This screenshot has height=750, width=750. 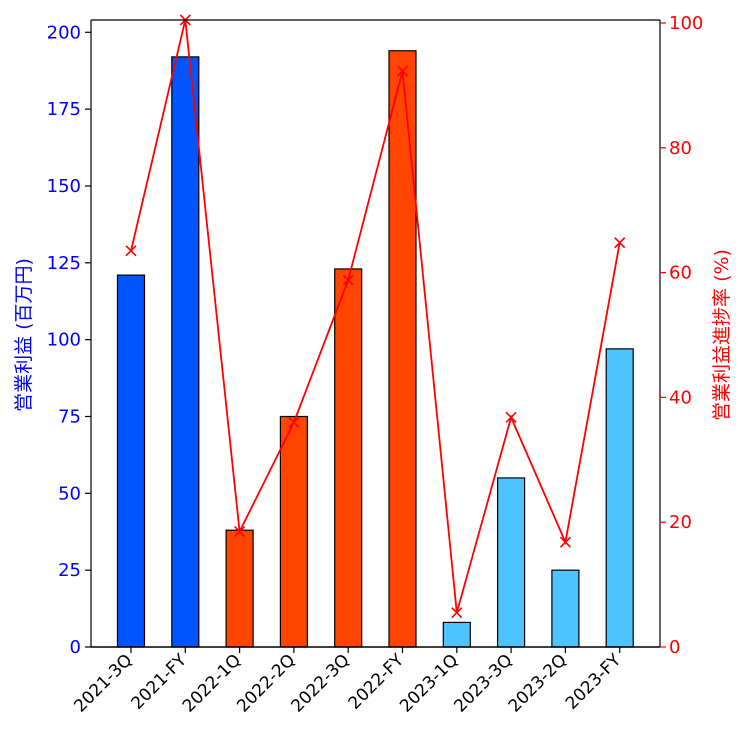 What do you see at coordinates (239, 588) in the screenshot?
I see `bar-2022-1Q` at bounding box center [239, 588].